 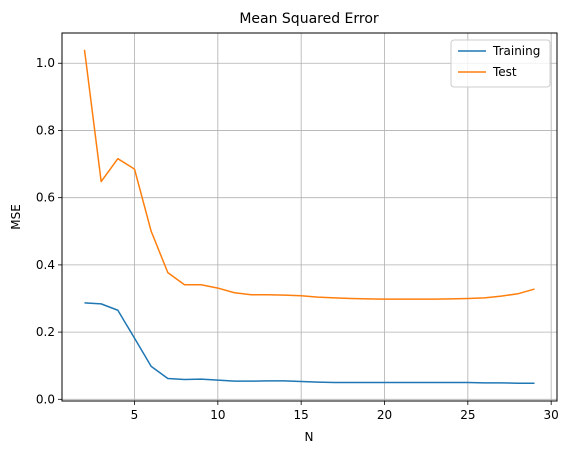 I want to click on x-tick-label: 10, so click(x=217, y=415).